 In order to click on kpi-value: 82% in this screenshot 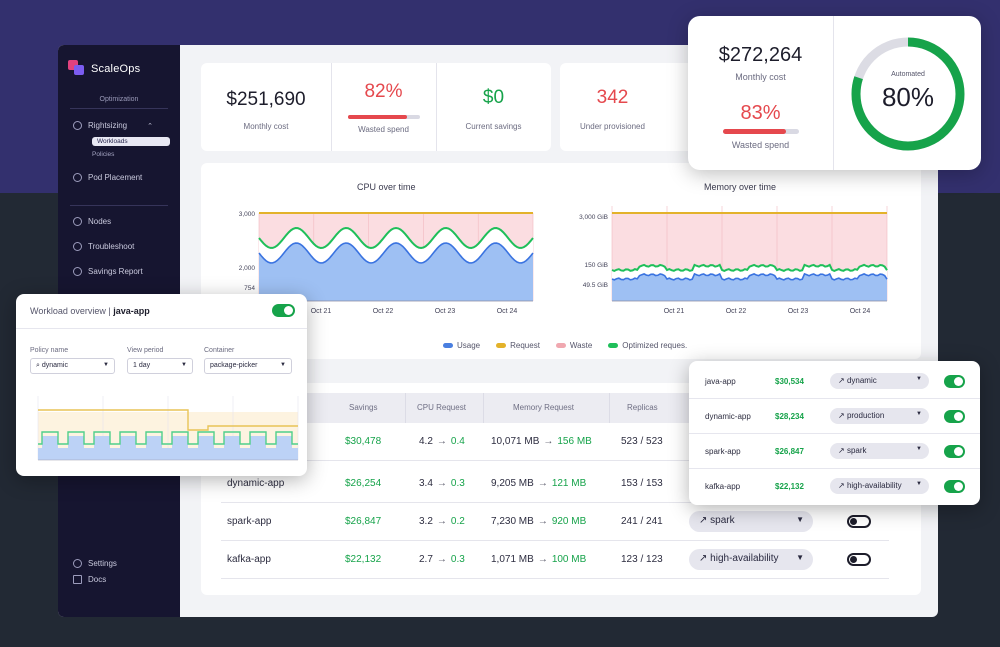, I will do `click(383, 91)`.